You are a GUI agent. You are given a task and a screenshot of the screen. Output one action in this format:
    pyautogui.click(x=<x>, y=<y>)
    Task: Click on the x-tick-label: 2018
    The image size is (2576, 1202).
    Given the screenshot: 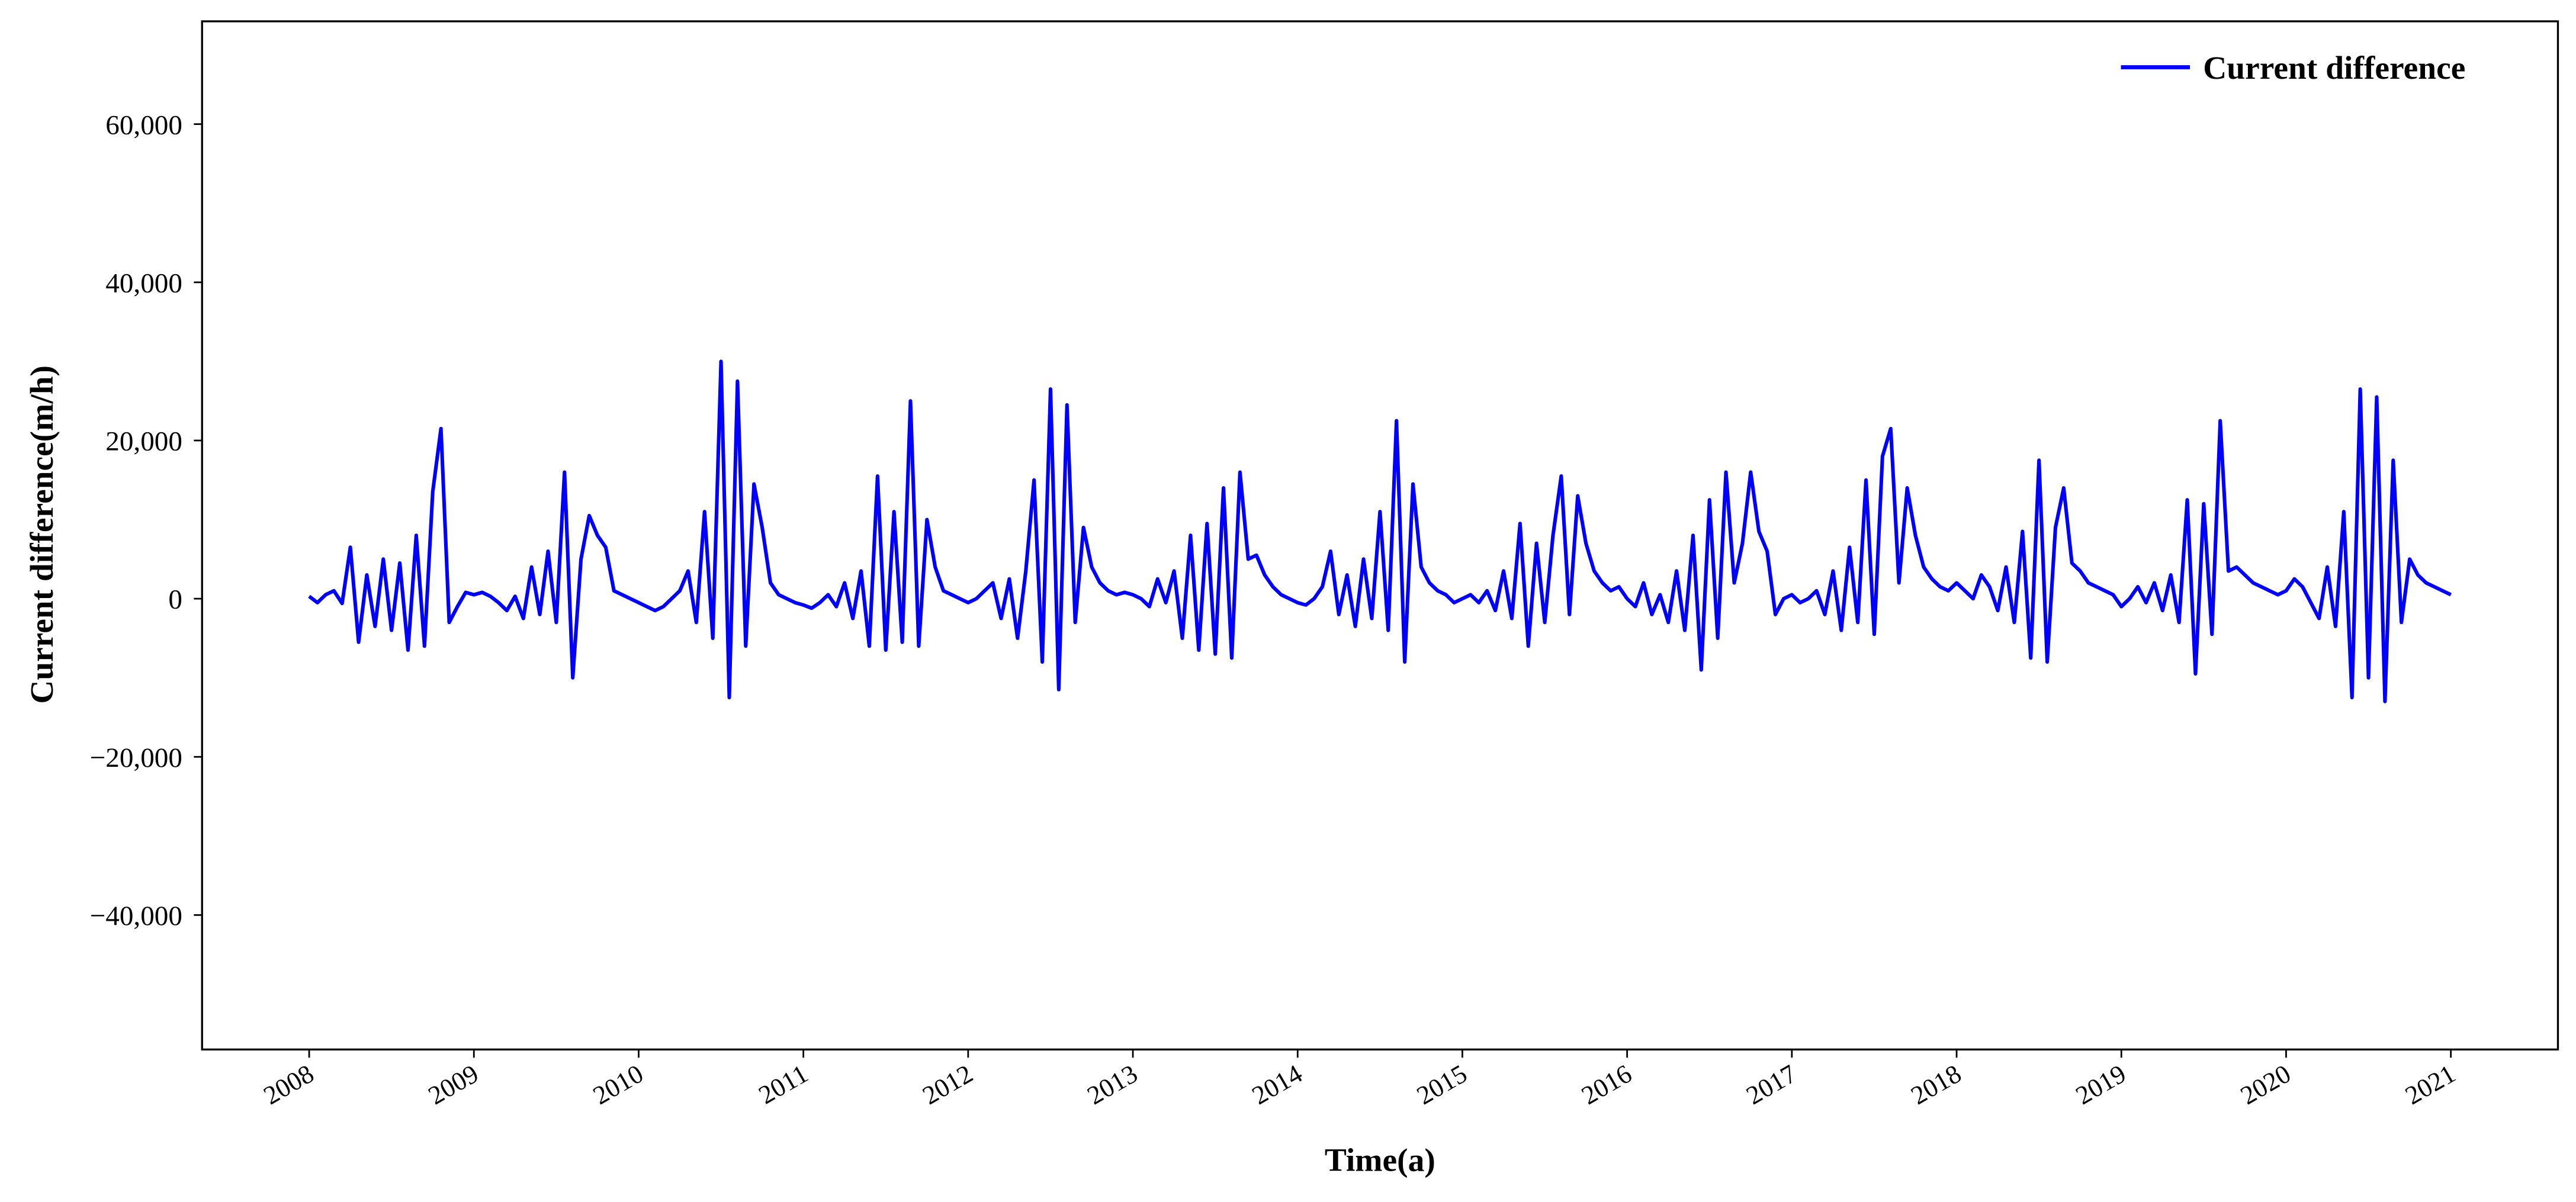 What is the action you would take?
    pyautogui.click(x=1936, y=1085)
    